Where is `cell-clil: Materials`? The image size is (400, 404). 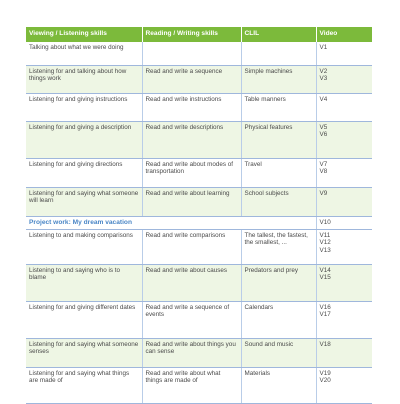 cell-clil: Materials is located at coordinates (278, 385).